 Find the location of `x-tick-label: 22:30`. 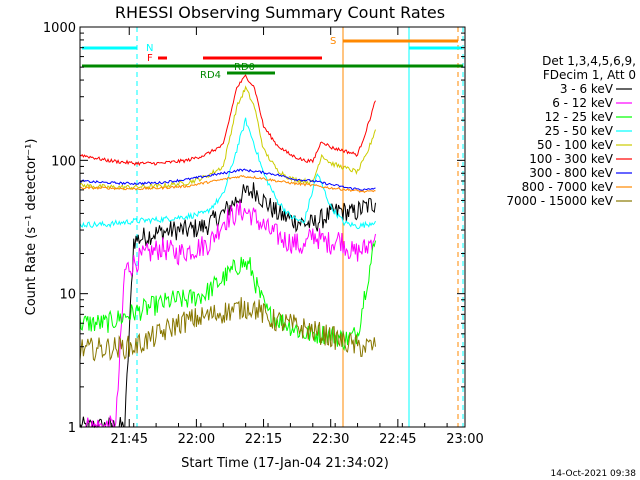

x-tick-label: 22:30 is located at coordinates (330, 439).